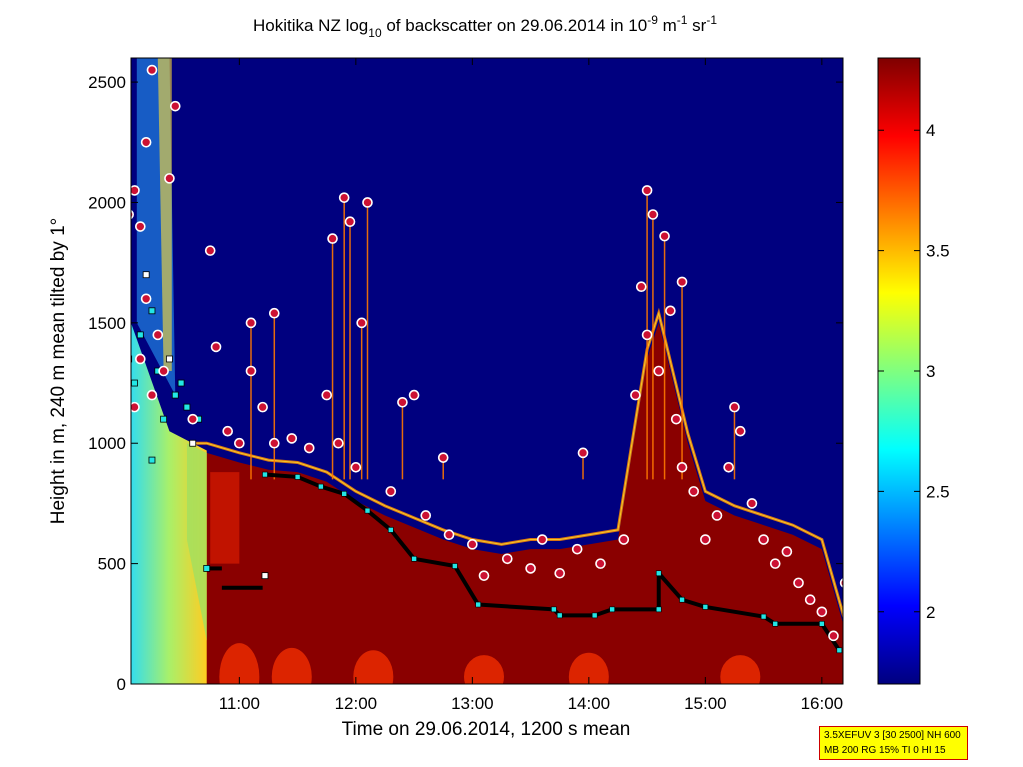 Image resolution: width=1023 pixels, height=767 pixels. Describe the element at coordinates (112, 564) in the screenshot. I see `y-tick-label-1: 500` at that location.